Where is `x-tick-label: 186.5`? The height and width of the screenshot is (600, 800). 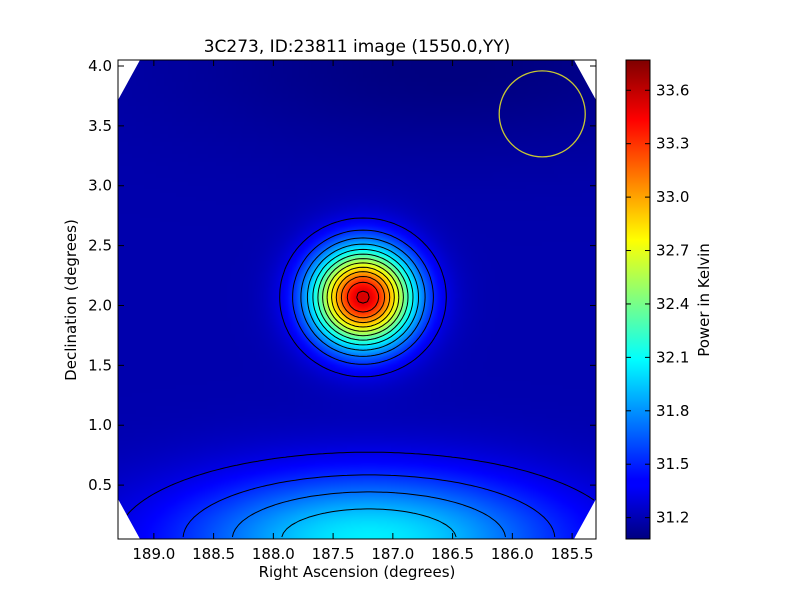
x-tick-label: 186.5 is located at coordinates (452, 554).